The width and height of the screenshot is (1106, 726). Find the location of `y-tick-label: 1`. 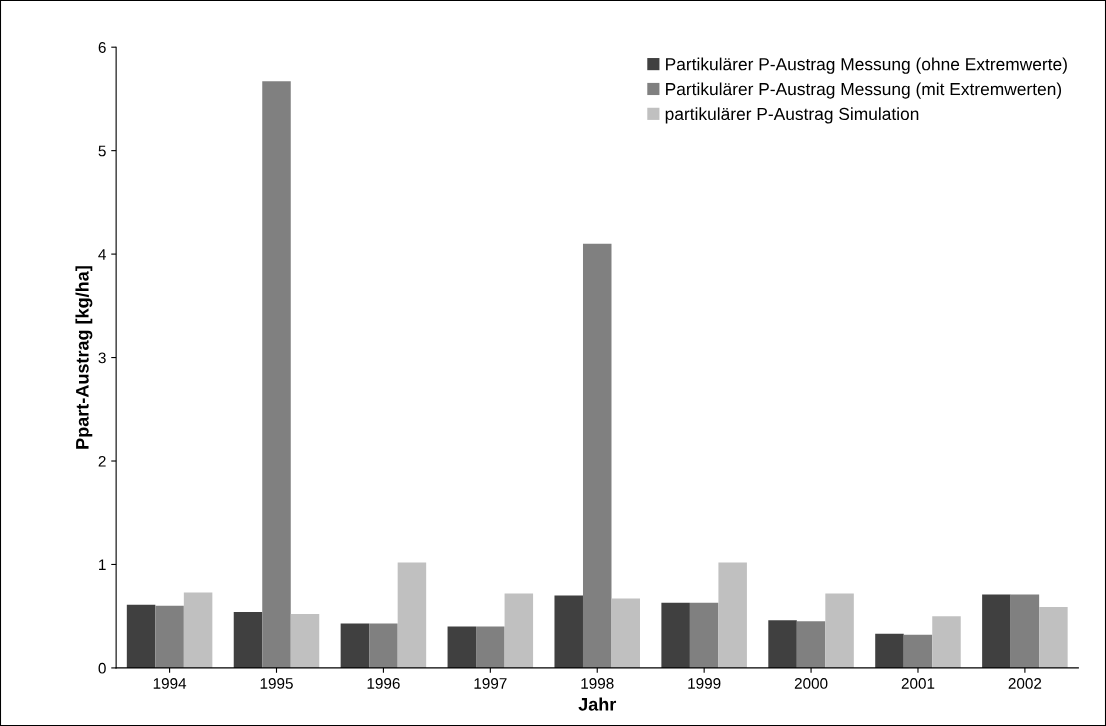

y-tick-label: 1 is located at coordinates (102, 564).